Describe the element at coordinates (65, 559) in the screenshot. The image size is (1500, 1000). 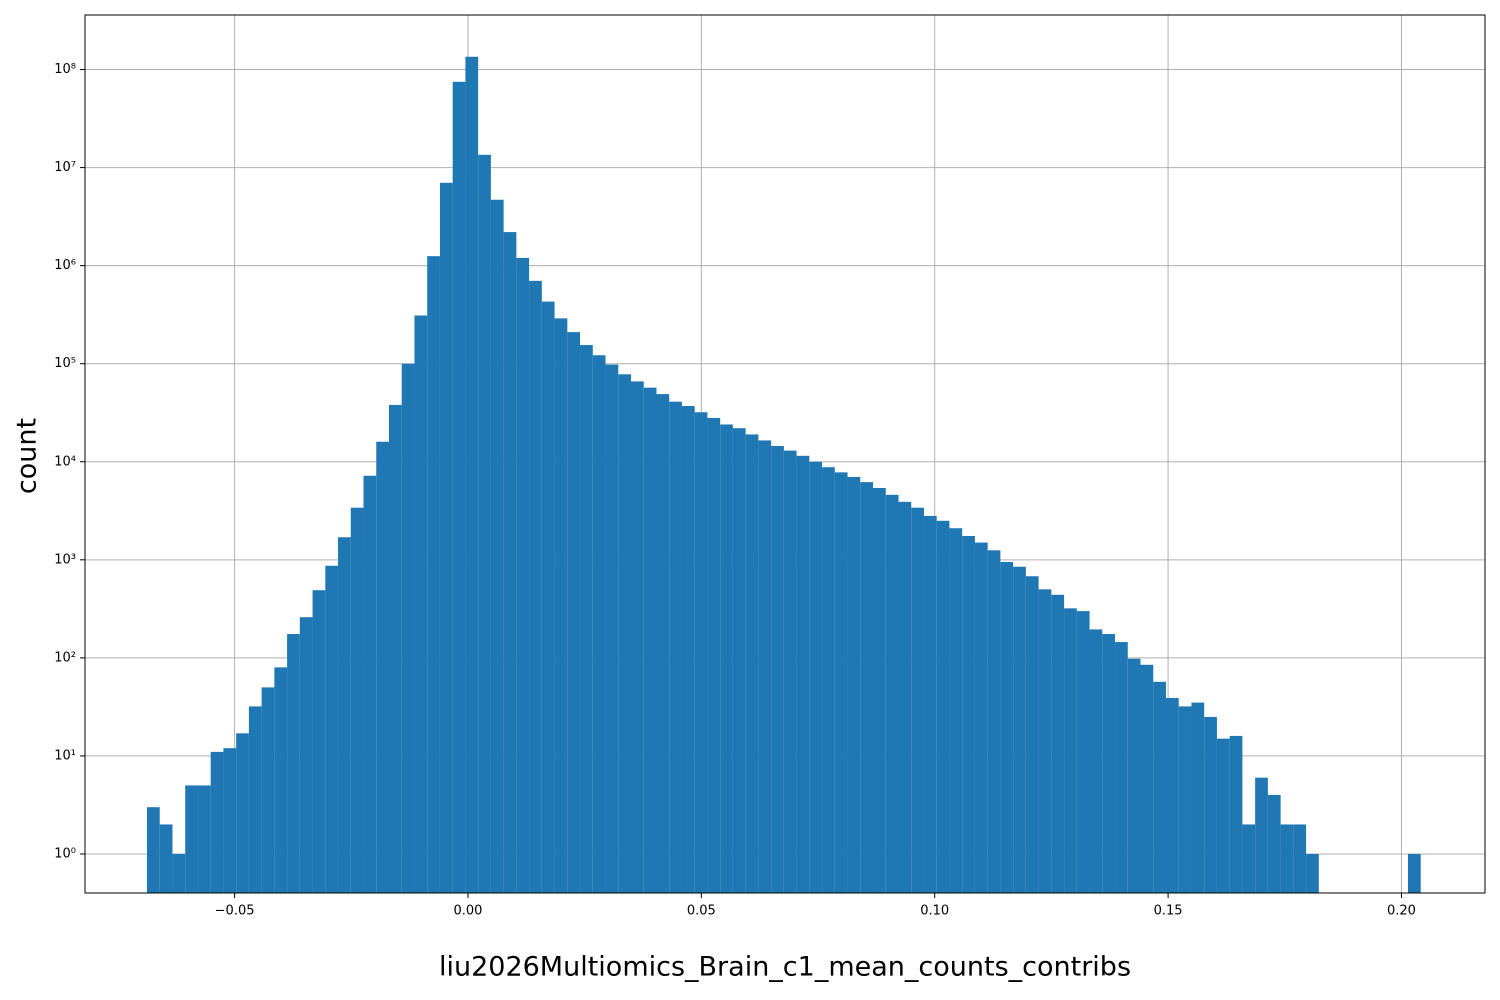
I see `y-tick-label: 10³` at that location.